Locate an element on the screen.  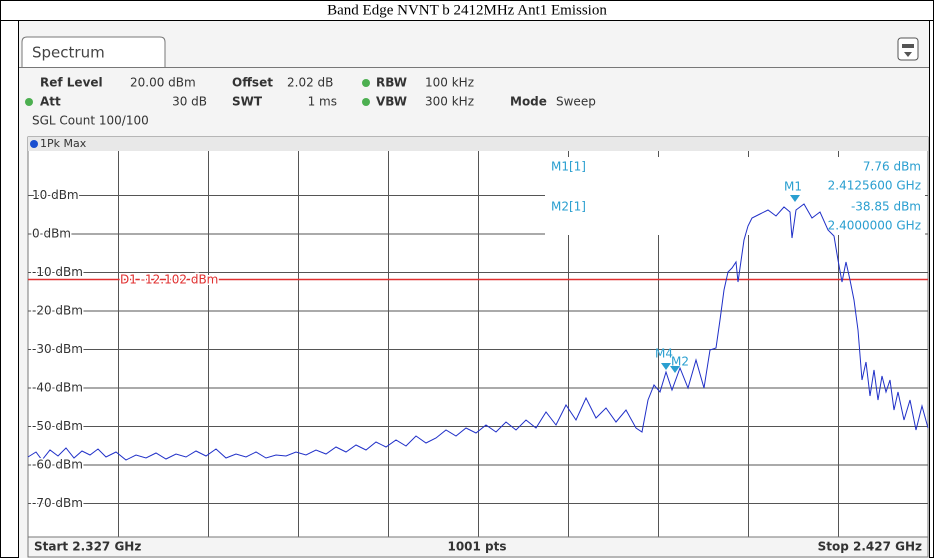
count: SGL Count 100/100 is located at coordinates (90, 121).